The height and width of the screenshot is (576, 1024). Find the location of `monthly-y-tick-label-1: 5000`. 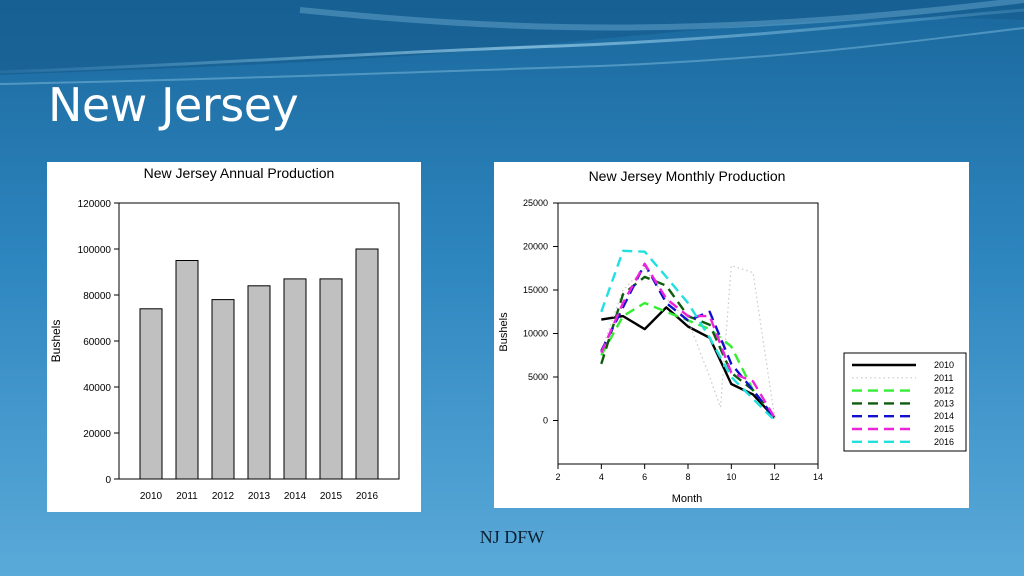

monthly-y-tick-label-1: 5000 is located at coordinates (538, 377).